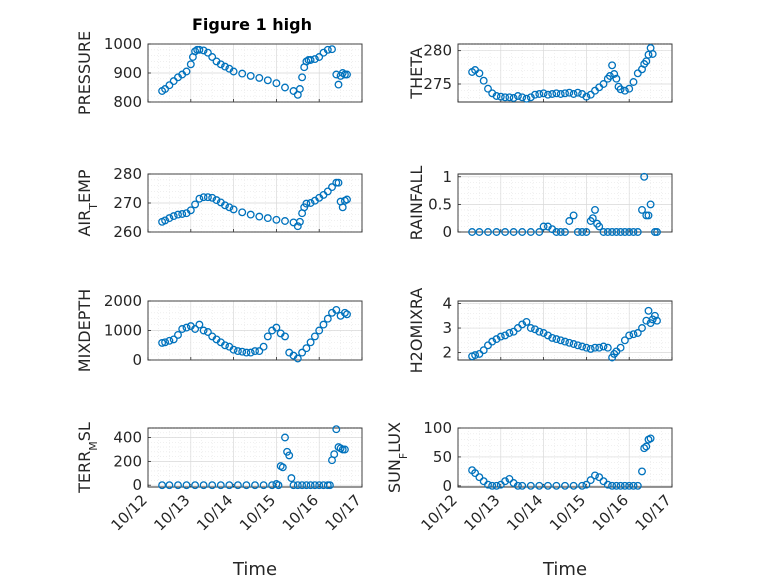  What do you see at coordinates (394, 437) in the screenshot?
I see `y-label-part: LUX` at bounding box center [394, 437].